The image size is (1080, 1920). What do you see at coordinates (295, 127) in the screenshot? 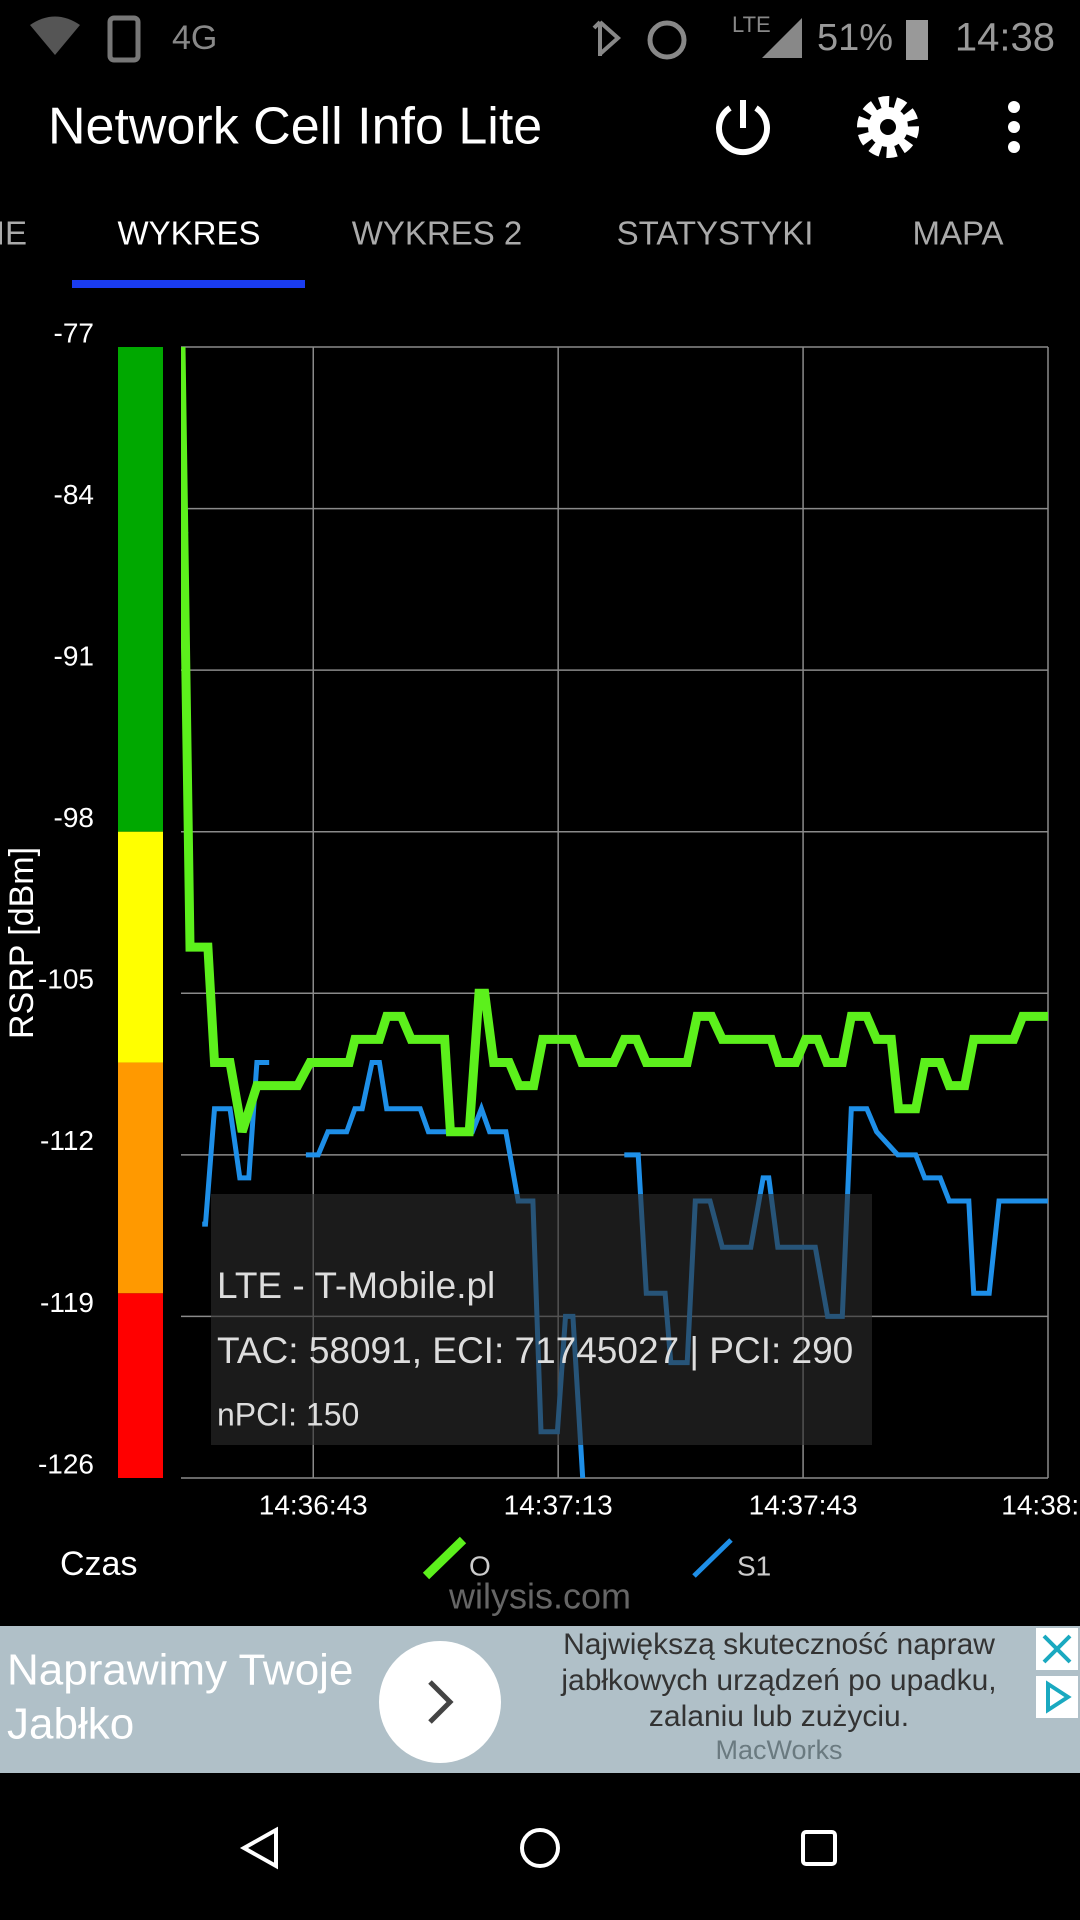
I see `app-title: Network Cell Info Lite` at bounding box center [295, 127].